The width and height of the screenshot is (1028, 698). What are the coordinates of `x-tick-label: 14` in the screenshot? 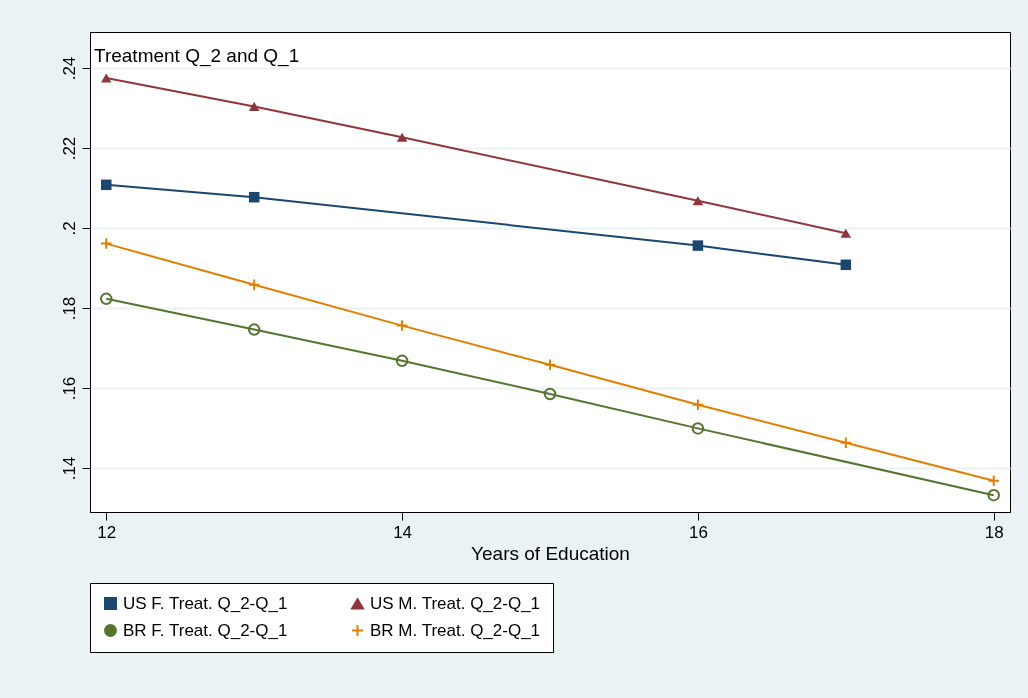 It's located at (403, 532).